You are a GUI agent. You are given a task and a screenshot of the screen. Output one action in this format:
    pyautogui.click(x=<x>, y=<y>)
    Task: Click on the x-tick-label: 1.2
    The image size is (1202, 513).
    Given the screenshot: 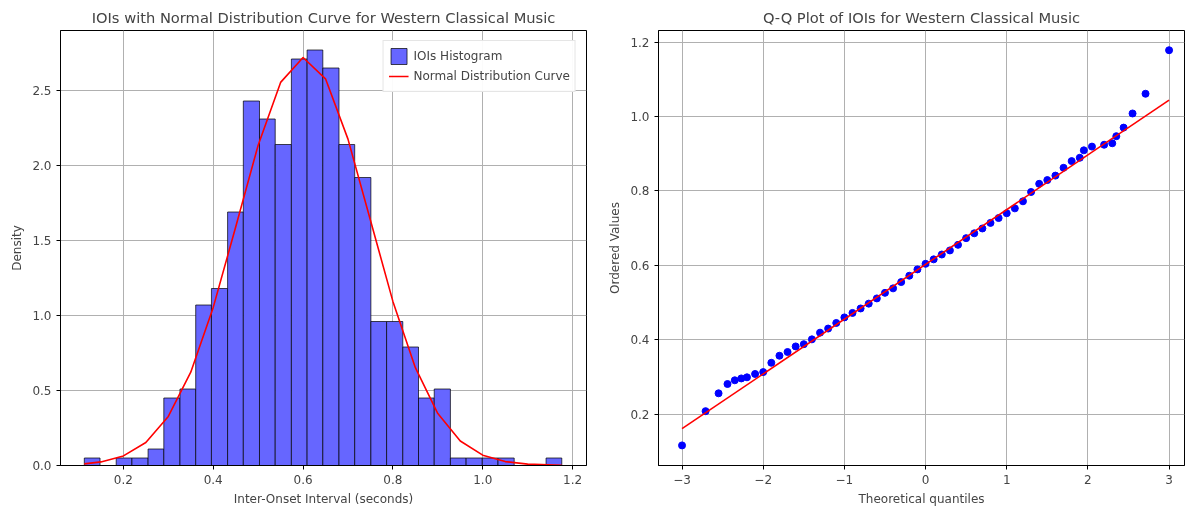 What is the action you would take?
    pyautogui.click(x=573, y=479)
    